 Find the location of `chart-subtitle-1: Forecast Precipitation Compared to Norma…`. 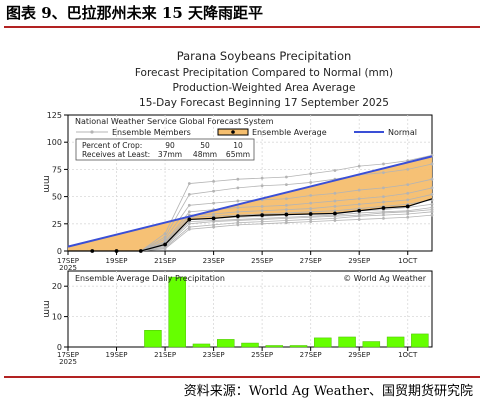

chart-subtitle-1: Forecast Precipitation Compared to Norma… is located at coordinates (264, 73).